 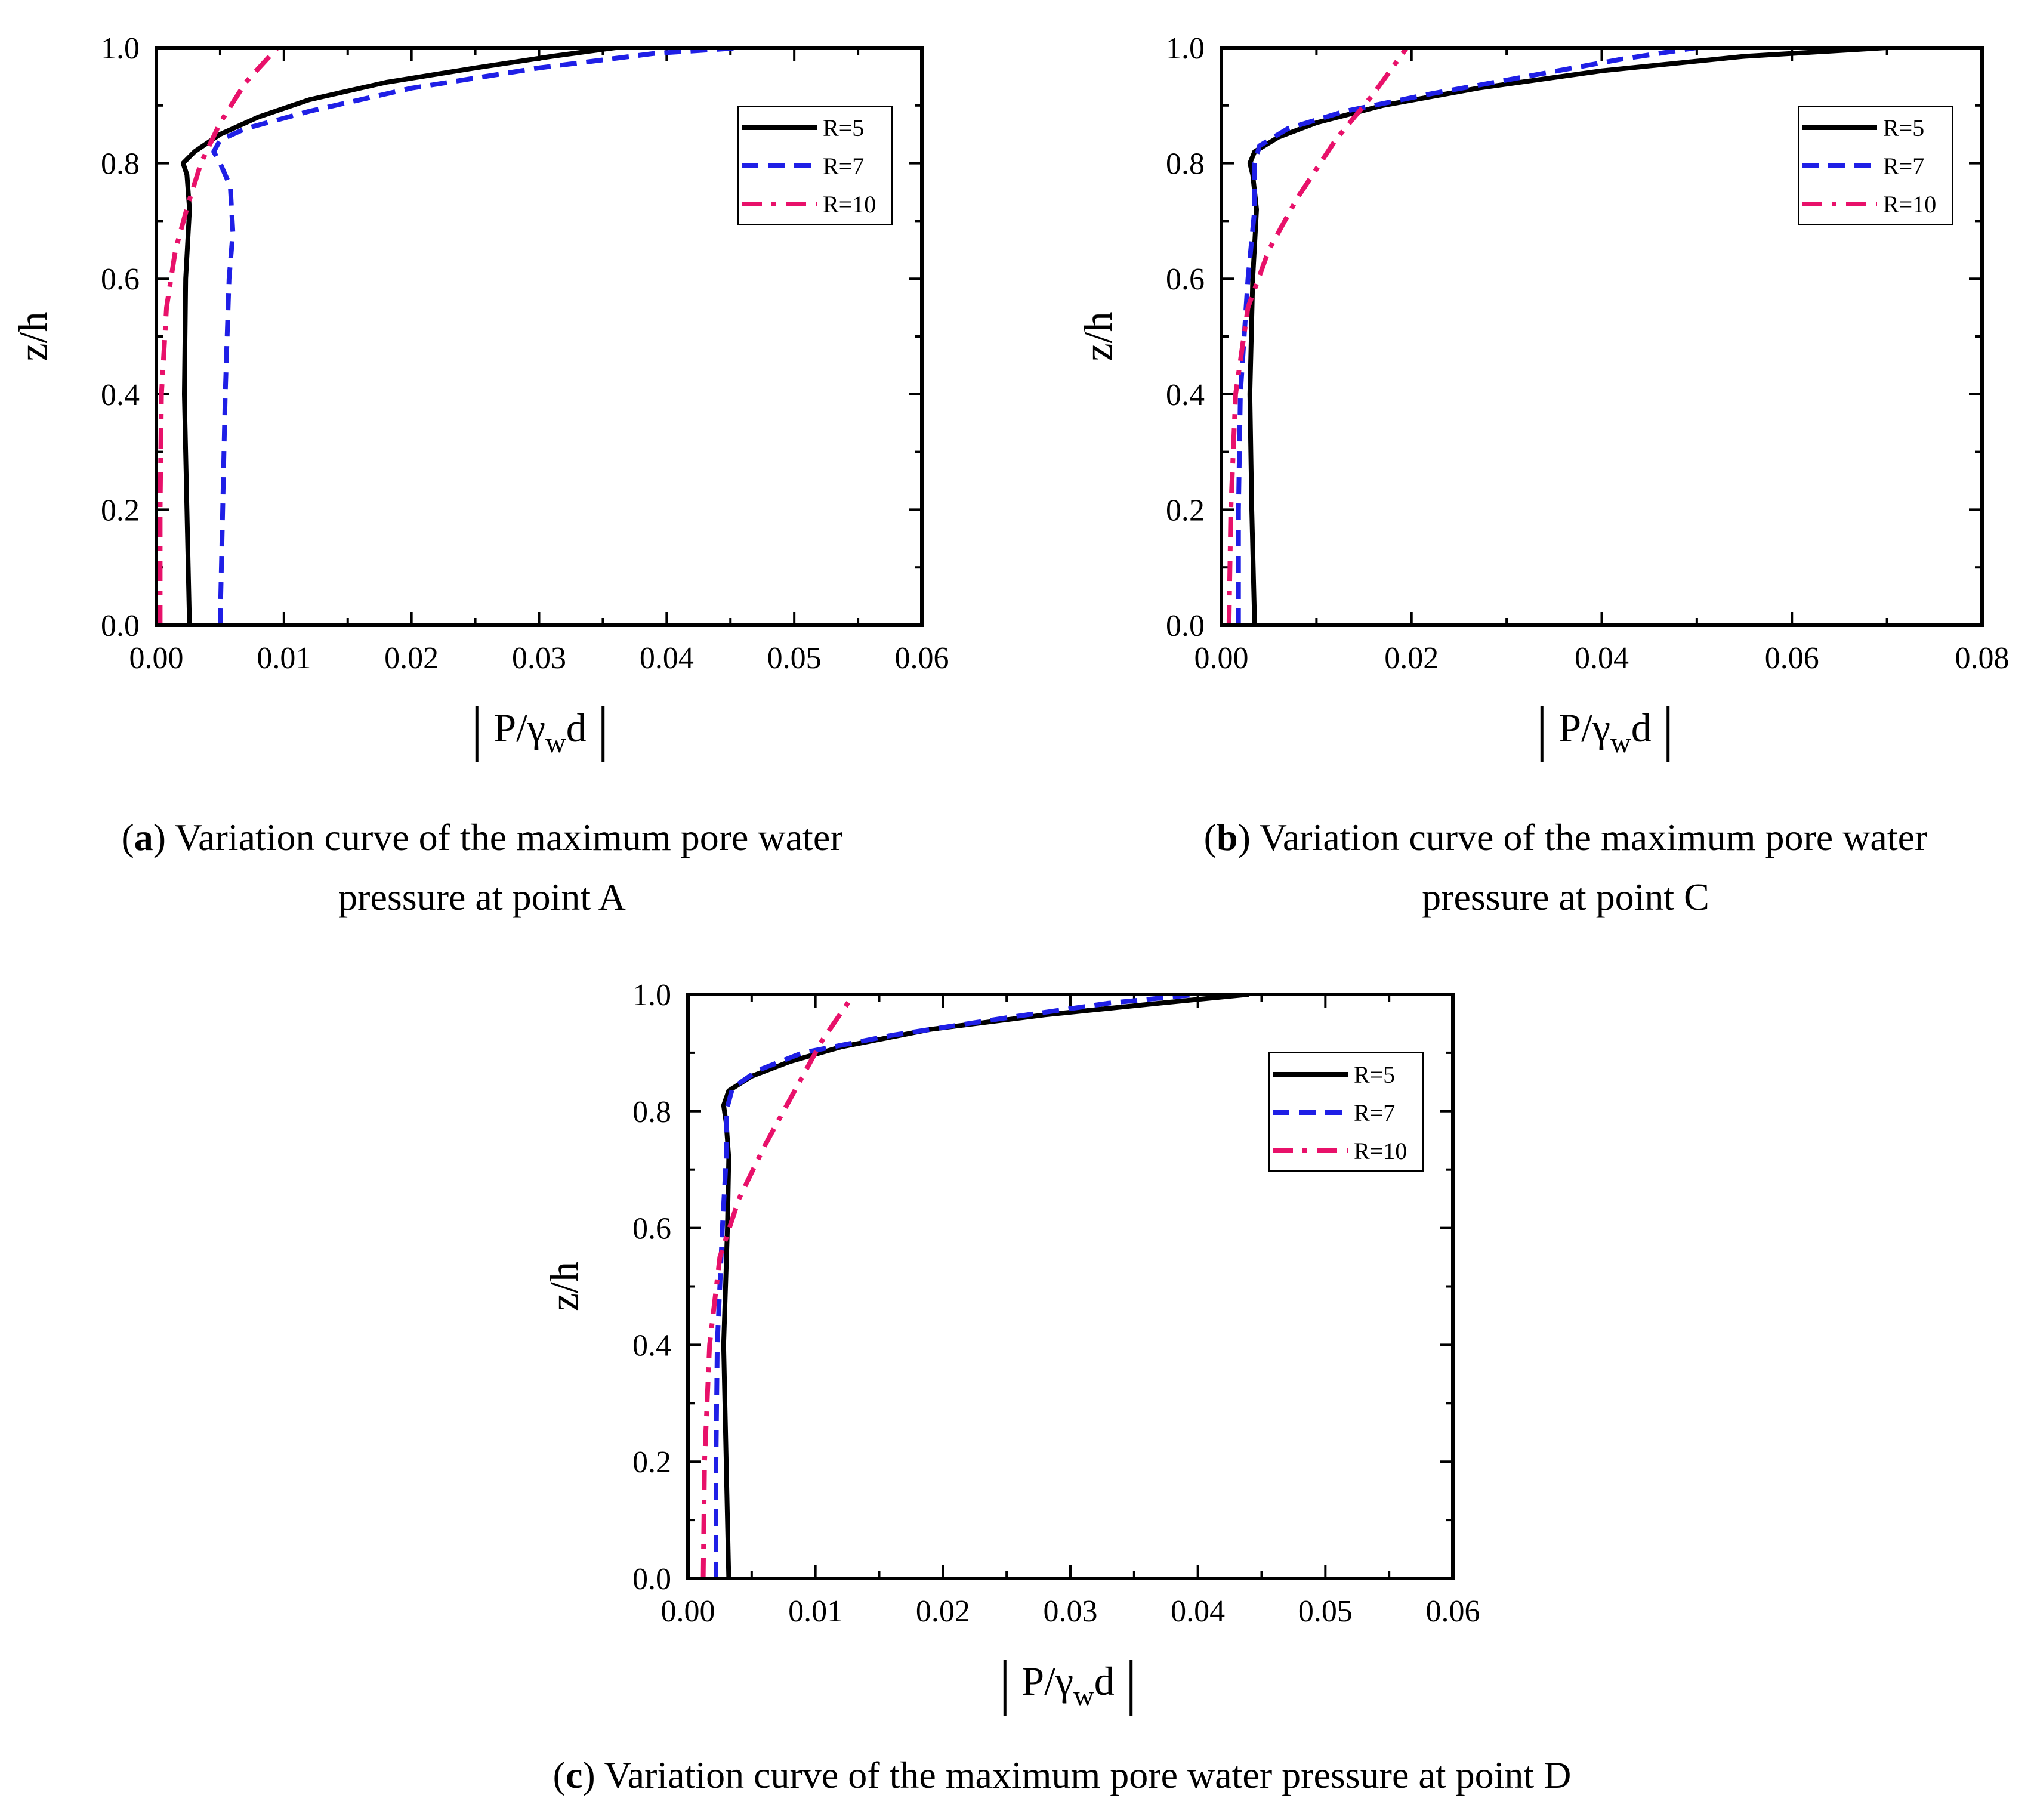 I want to click on caption-line-2: pressure at point A, so click(x=482, y=897).